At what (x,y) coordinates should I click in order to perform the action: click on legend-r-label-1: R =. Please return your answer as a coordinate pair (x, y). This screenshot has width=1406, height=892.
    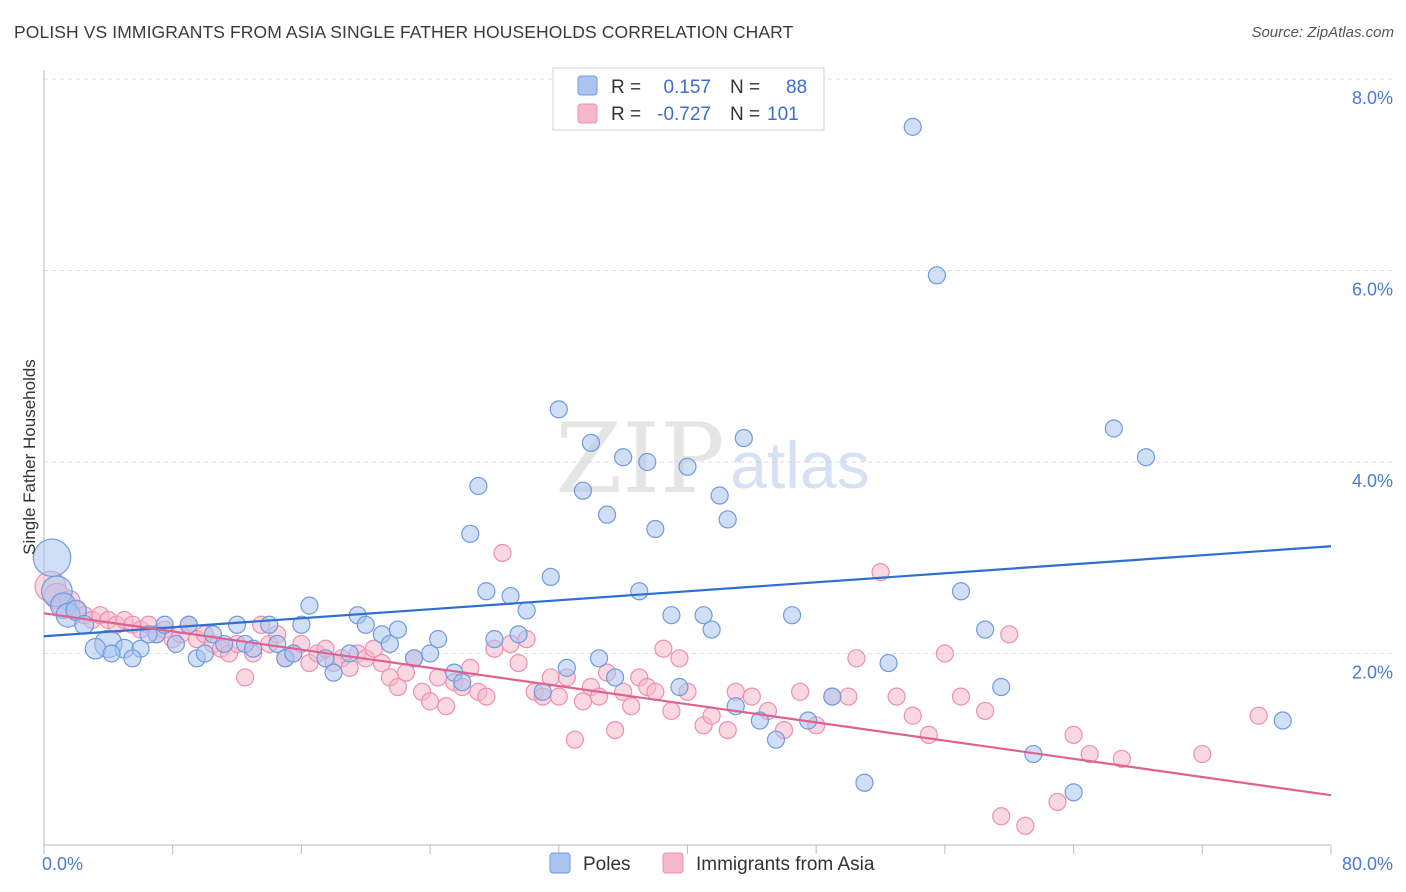
    Looking at the image, I should click on (626, 87).